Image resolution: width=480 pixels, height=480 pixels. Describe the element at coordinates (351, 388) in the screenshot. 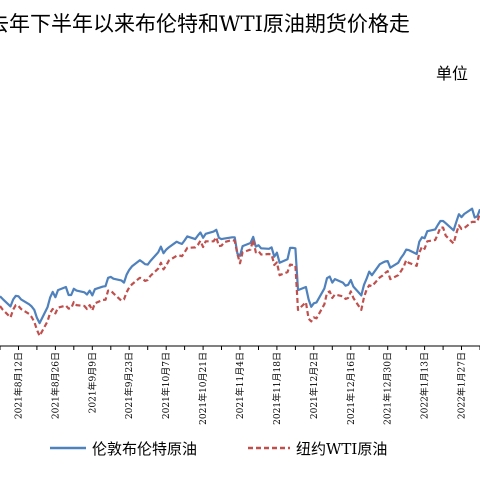

I see `x-tick-label: 2021年12月16日` at that location.